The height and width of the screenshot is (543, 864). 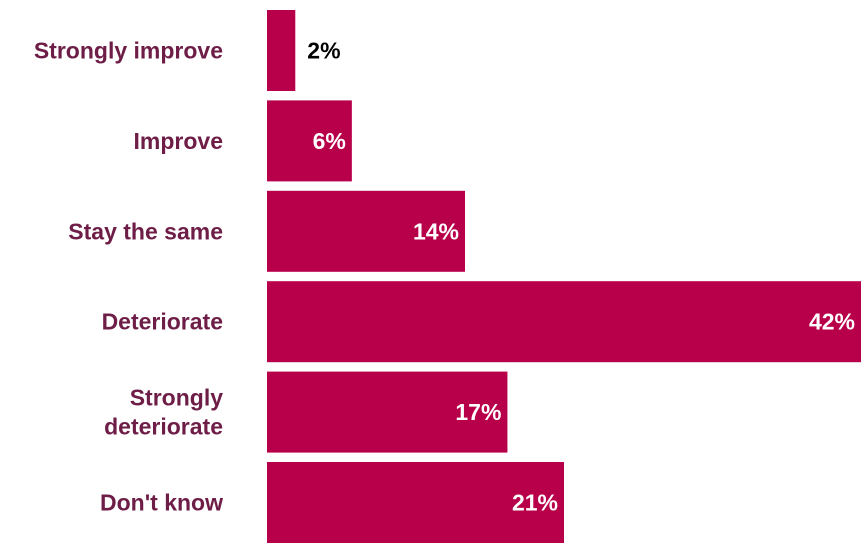 I want to click on value-label: 17%, so click(x=478, y=412).